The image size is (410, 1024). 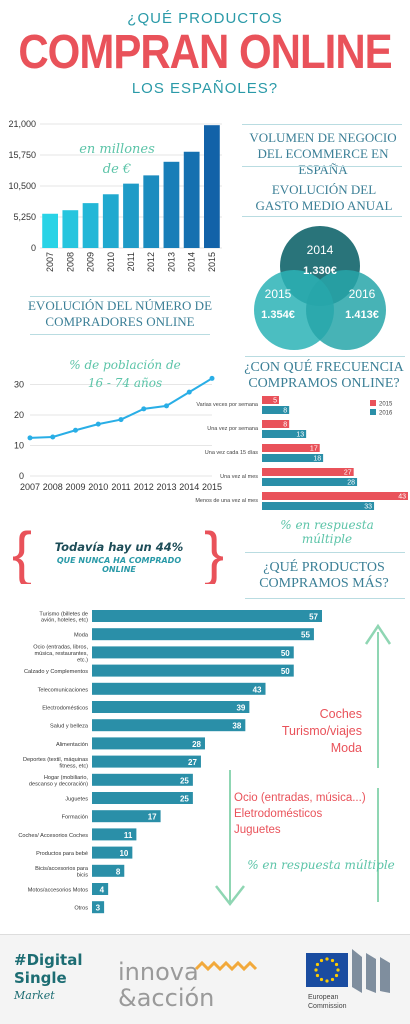 What do you see at coordinates (340, 714) in the screenshot?
I see `top-group-item: Coches` at bounding box center [340, 714].